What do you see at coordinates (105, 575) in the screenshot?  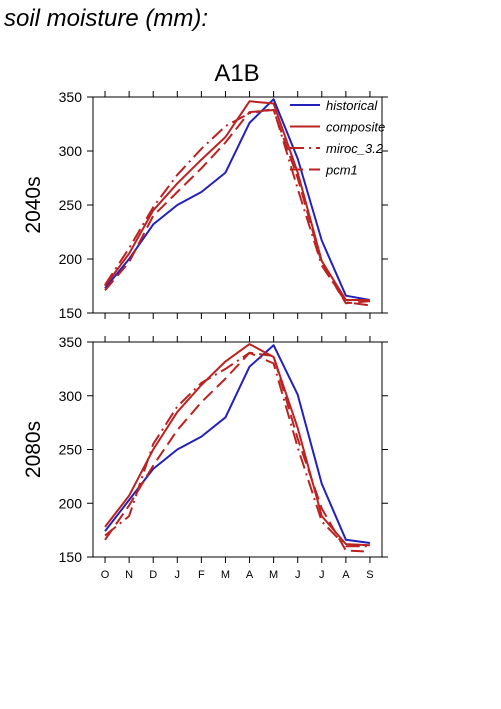 I see `xtick-label: O` at bounding box center [105, 575].